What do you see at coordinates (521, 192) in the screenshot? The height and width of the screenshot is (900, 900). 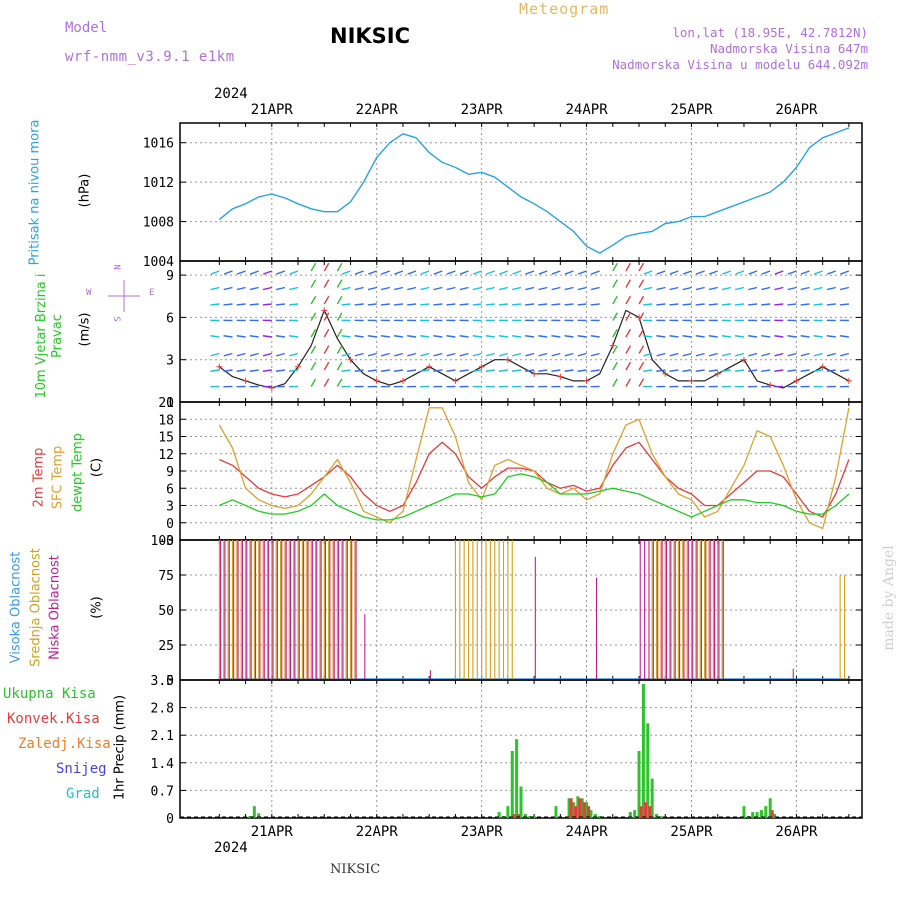 I see `pressure-frame` at bounding box center [521, 192].